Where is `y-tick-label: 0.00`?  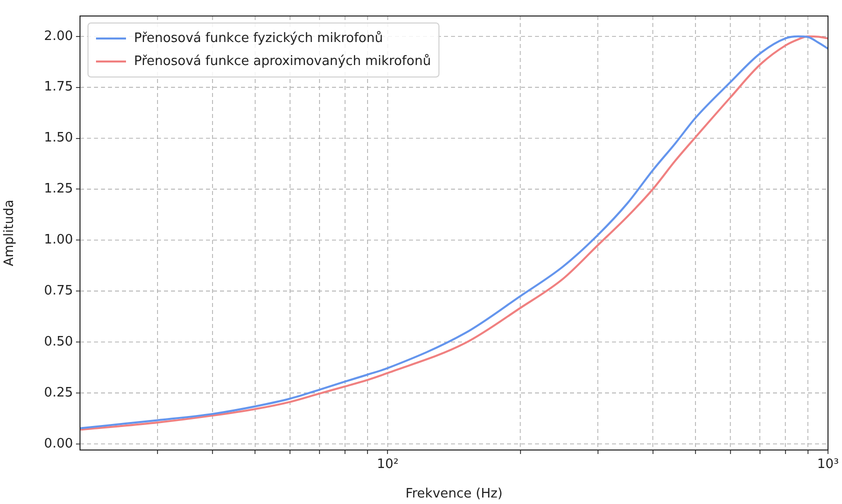
y-tick-label: 0.00 is located at coordinates (58, 444).